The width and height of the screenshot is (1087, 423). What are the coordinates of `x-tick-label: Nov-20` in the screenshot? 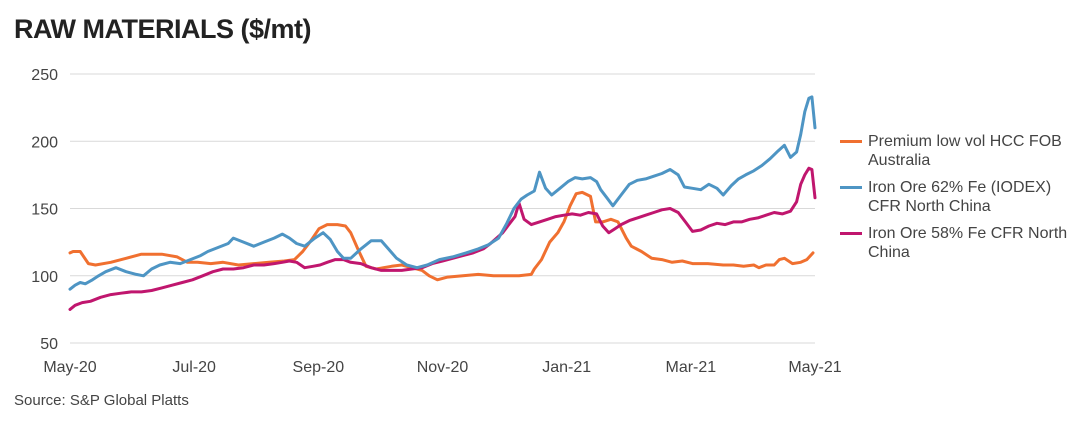 It's located at (443, 367).